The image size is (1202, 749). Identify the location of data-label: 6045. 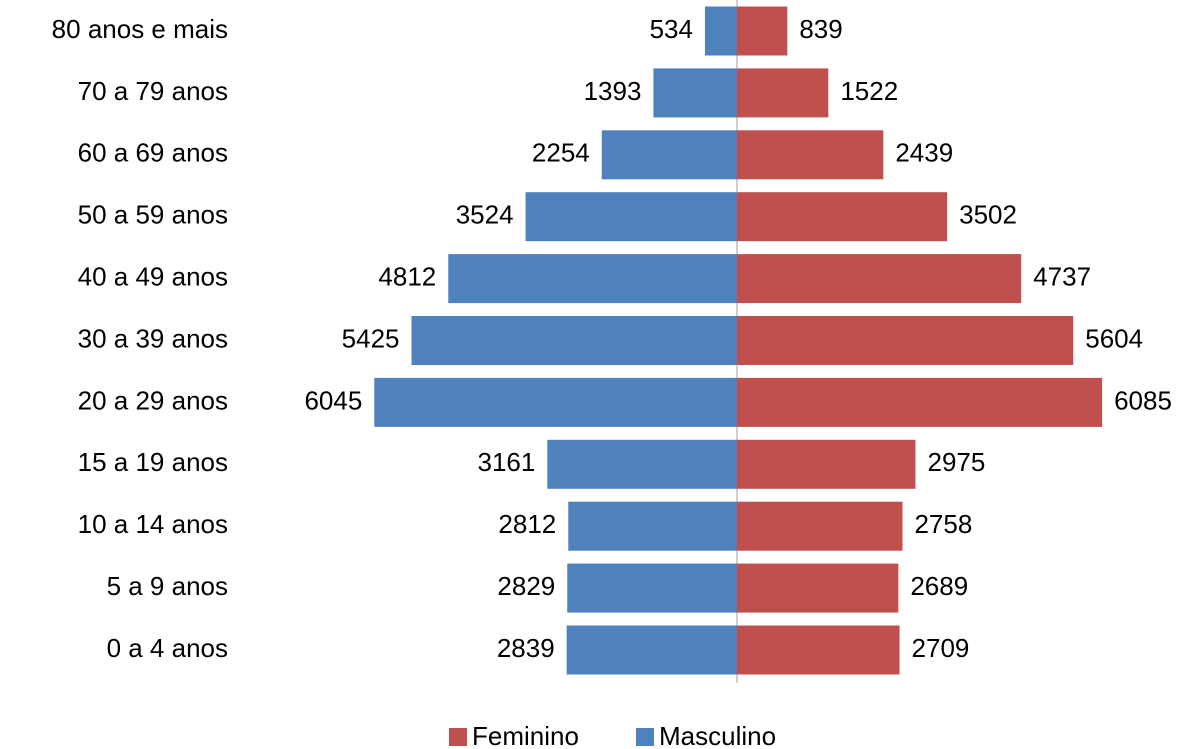
(333, 400).